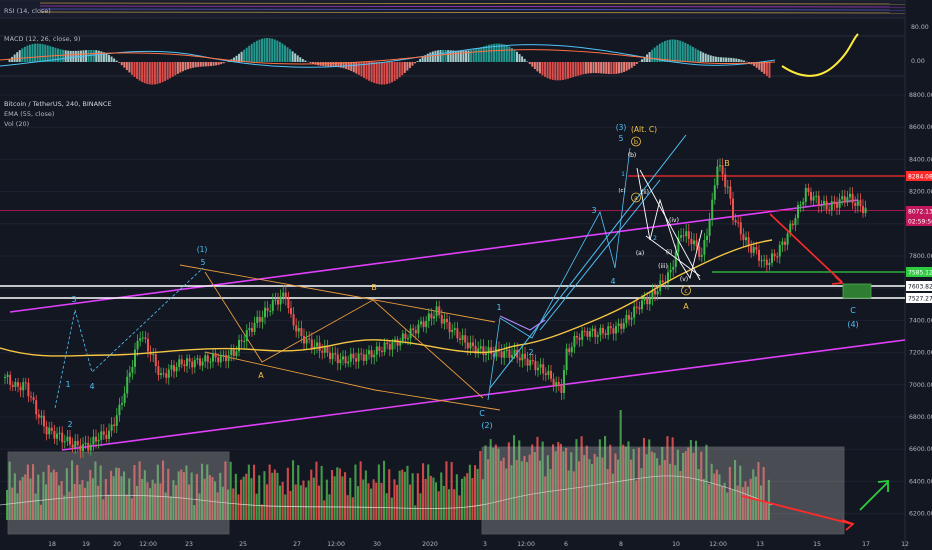 The width and height of the screenshot is (932, 550). I want to click on label-circle, so click(686, 290).